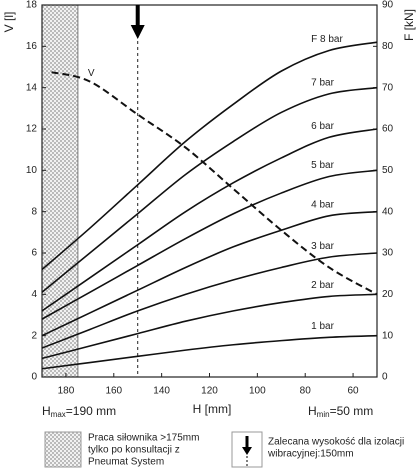 This screenshot has width=419, height=471. Describe the element at coordinates (409, 25) in the screenshot. I see `y2-axis-label: F [kN]` at that location.